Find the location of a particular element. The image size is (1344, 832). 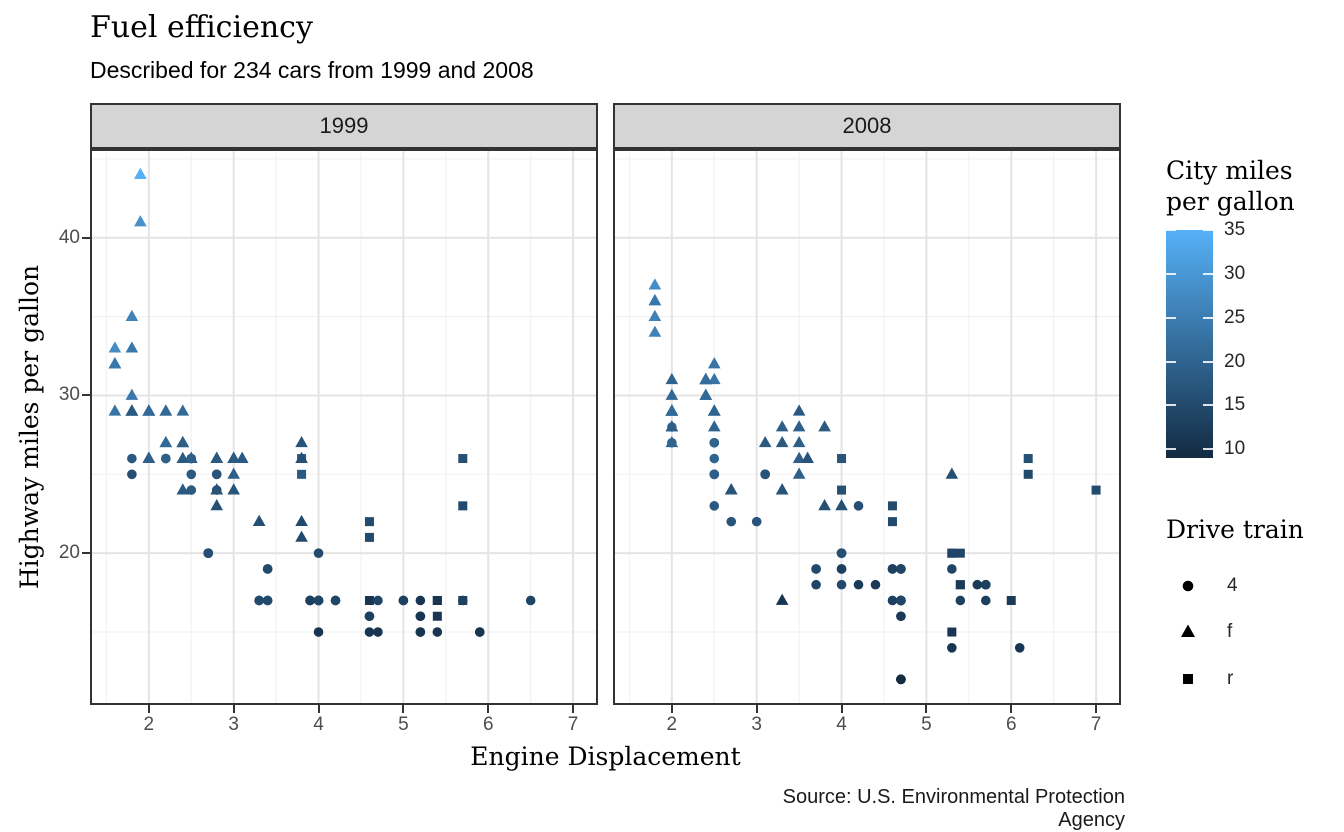

shape-legend-label-f: f is located at coordinates (1230, 631).